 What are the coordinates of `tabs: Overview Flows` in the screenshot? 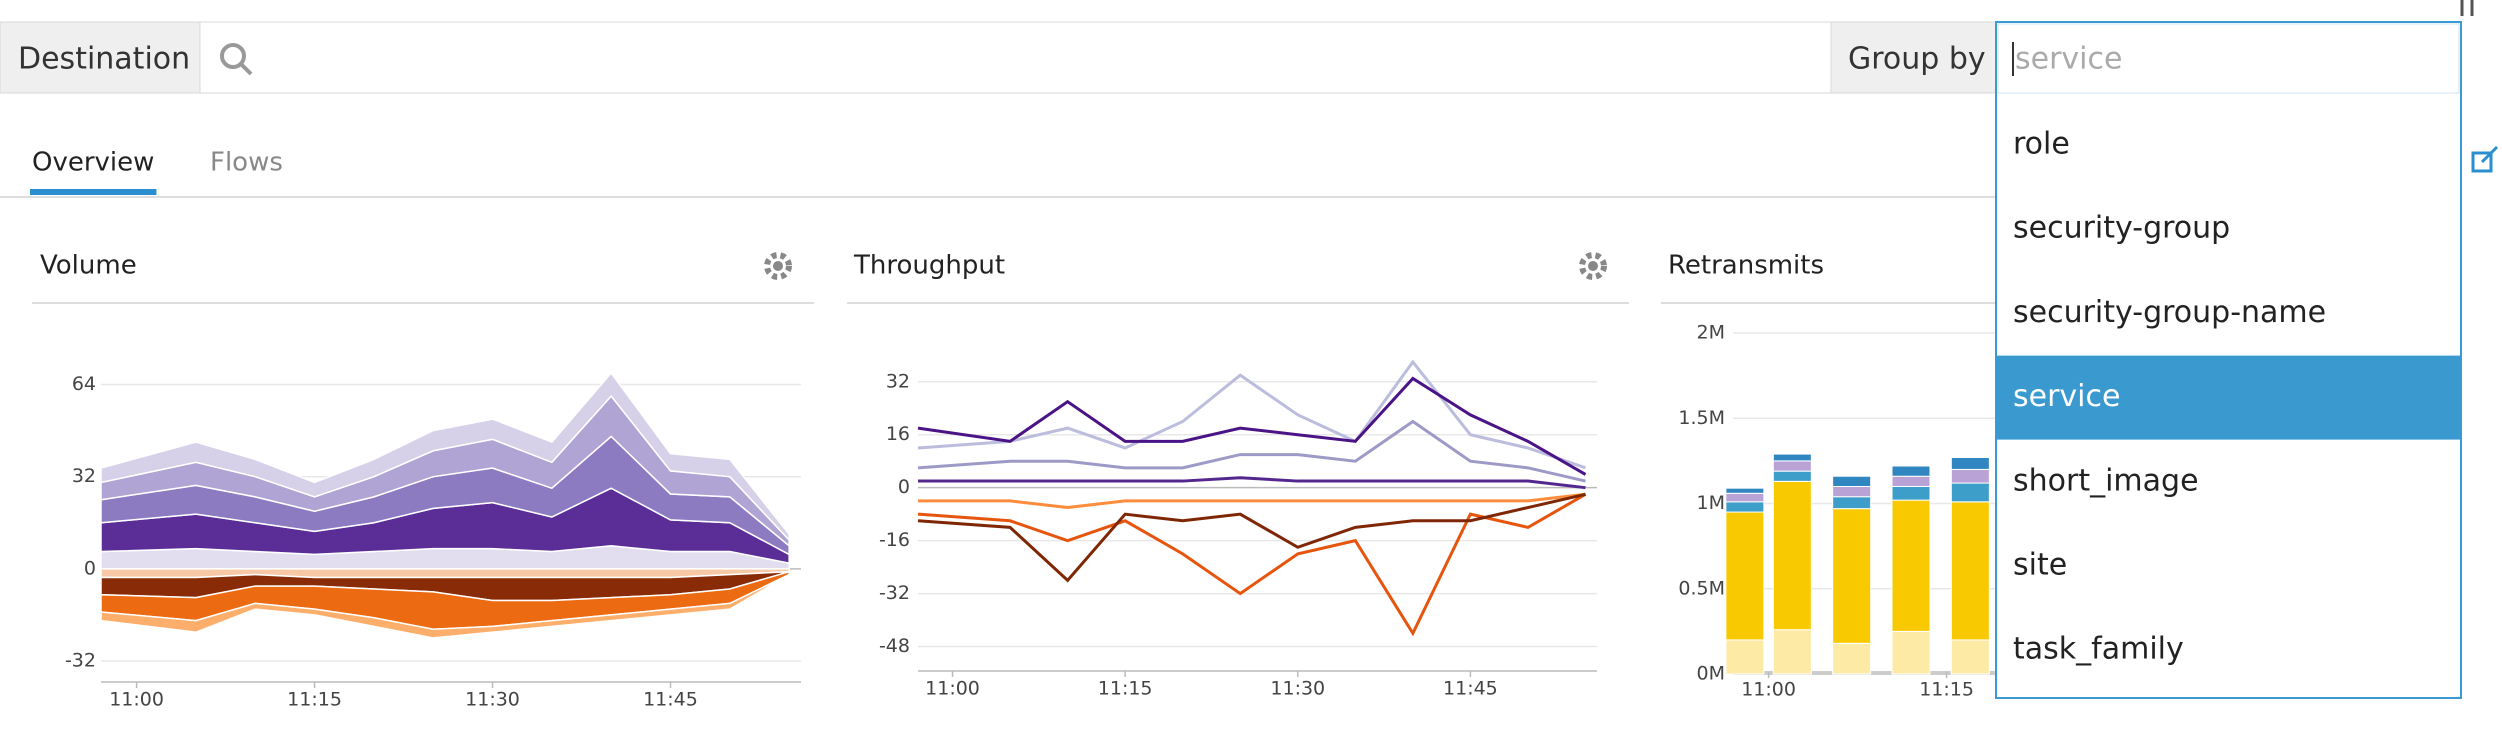 It's located at (156, 171).